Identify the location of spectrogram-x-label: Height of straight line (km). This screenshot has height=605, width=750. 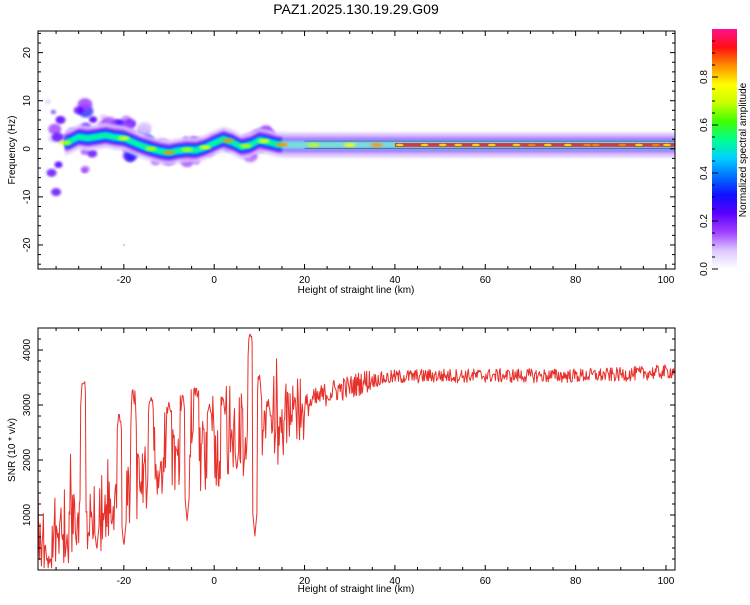
(356, 290).